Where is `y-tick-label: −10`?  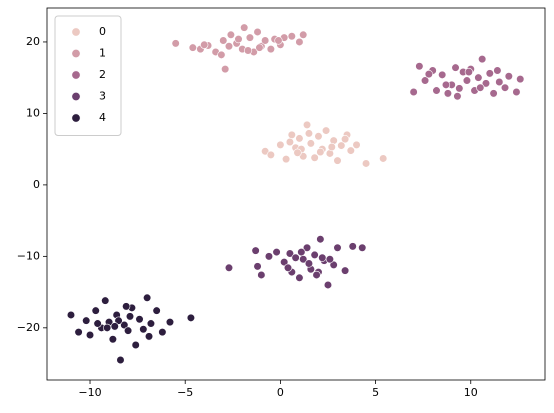
y-tick-label: −10 is located at coordinates (28, 255).